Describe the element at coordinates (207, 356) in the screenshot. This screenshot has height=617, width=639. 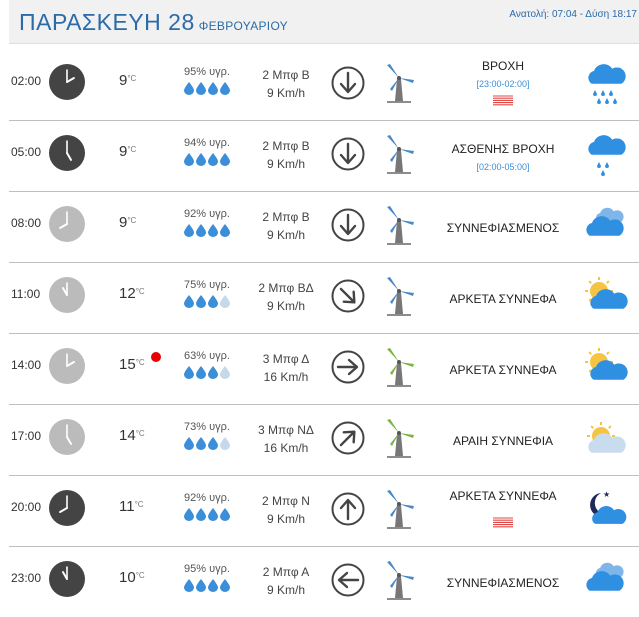
I see `humidity-value: 63% υγρ.` at that location.